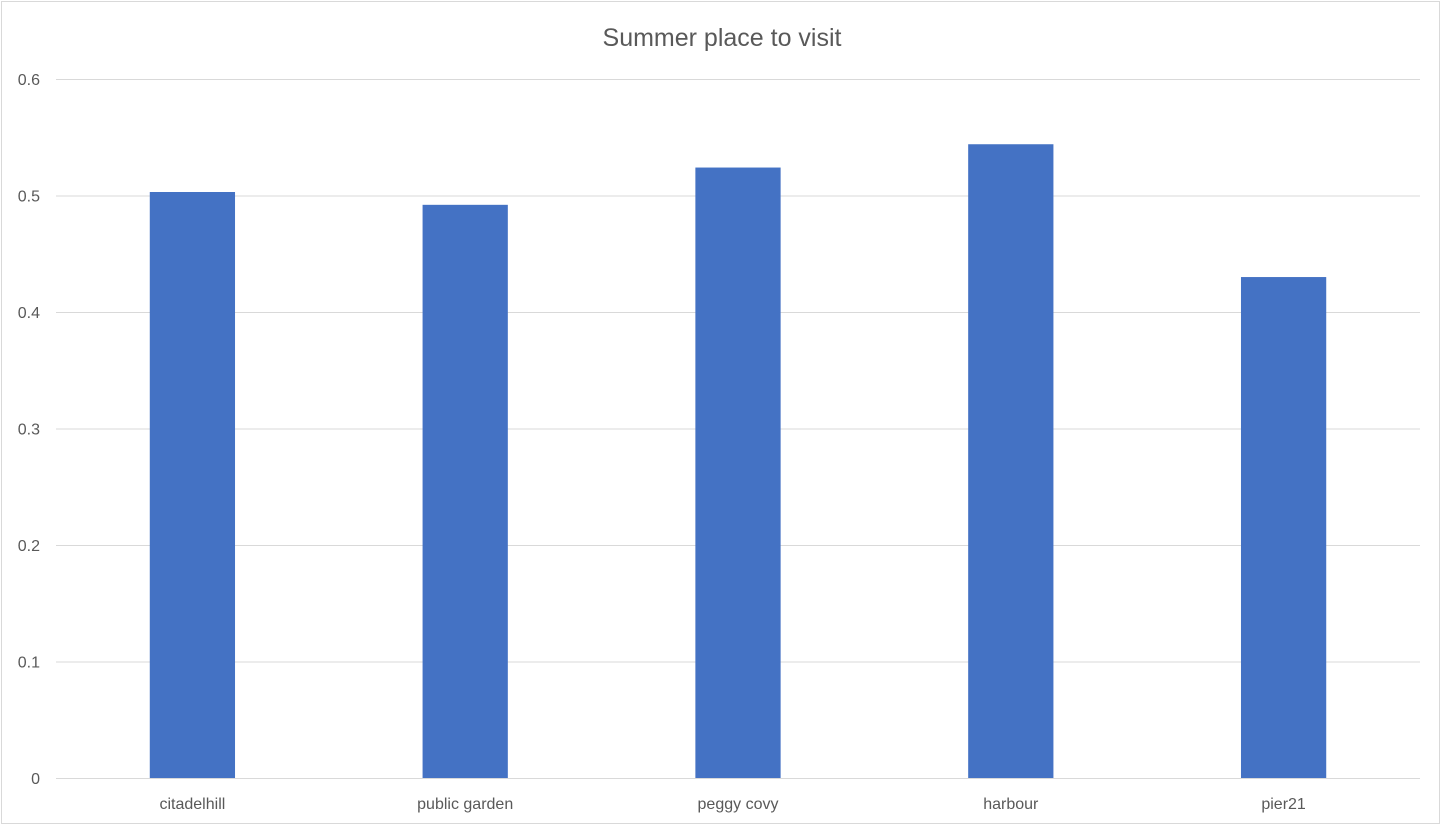  I want to click on bar-peggy-covy, so click(738, 473).